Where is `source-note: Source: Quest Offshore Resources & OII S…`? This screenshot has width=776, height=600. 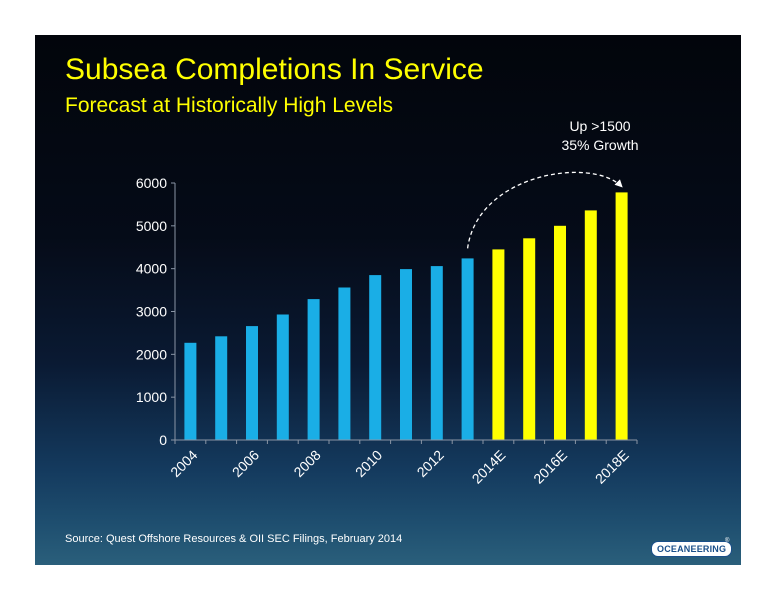 source-note: Source: Quest Offshore Resources & OII S… is located at coordinates (234, 539).